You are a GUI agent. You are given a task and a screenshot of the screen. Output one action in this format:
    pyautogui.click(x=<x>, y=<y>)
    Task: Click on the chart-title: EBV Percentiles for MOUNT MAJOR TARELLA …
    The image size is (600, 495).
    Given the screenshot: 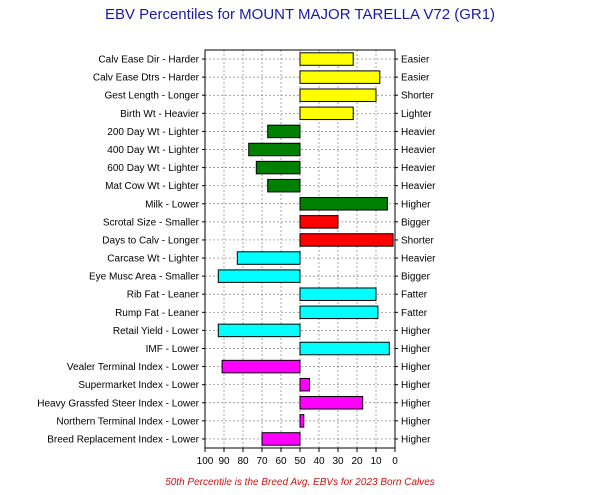 What is the action you would take?
    pyautogui.click(x=300, y=14)
    